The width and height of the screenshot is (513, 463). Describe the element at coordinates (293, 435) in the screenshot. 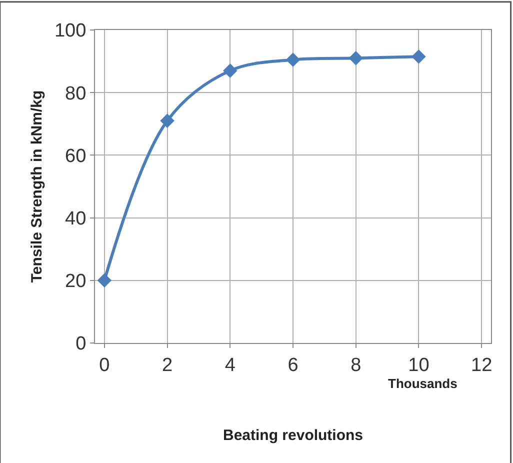

I see `x-axis-title: Beating revolutions` at that location.